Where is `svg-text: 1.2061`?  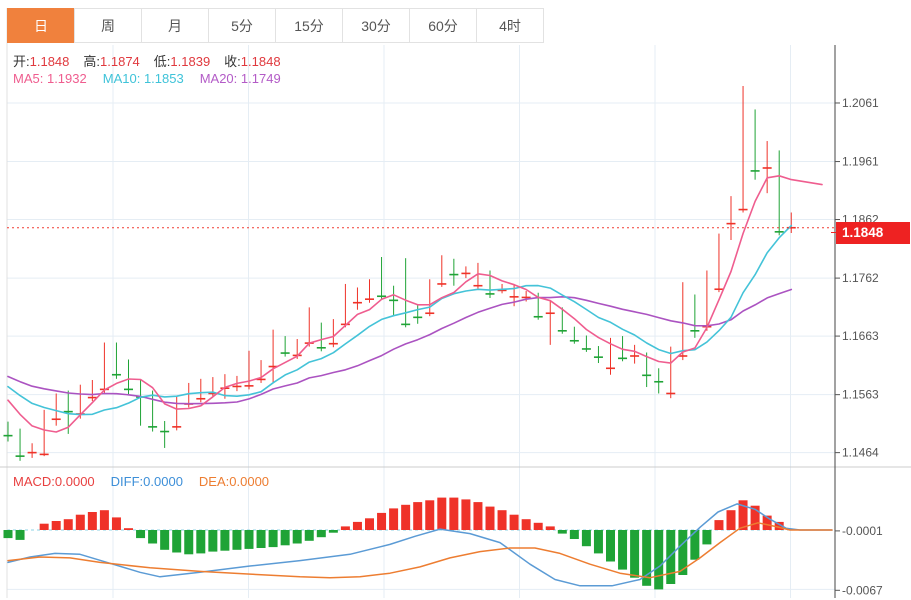
svg-text: 1.2061 is located at coordinates (860, 103).